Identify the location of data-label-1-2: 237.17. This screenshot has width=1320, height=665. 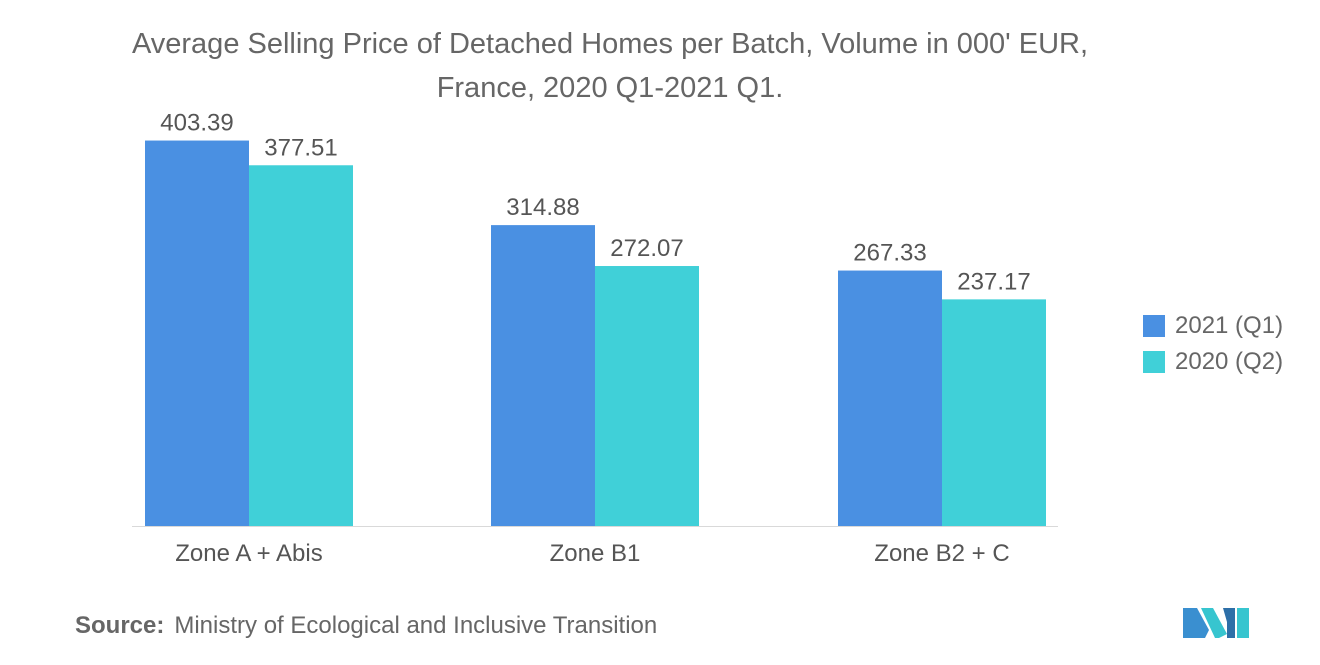
(993, 281).